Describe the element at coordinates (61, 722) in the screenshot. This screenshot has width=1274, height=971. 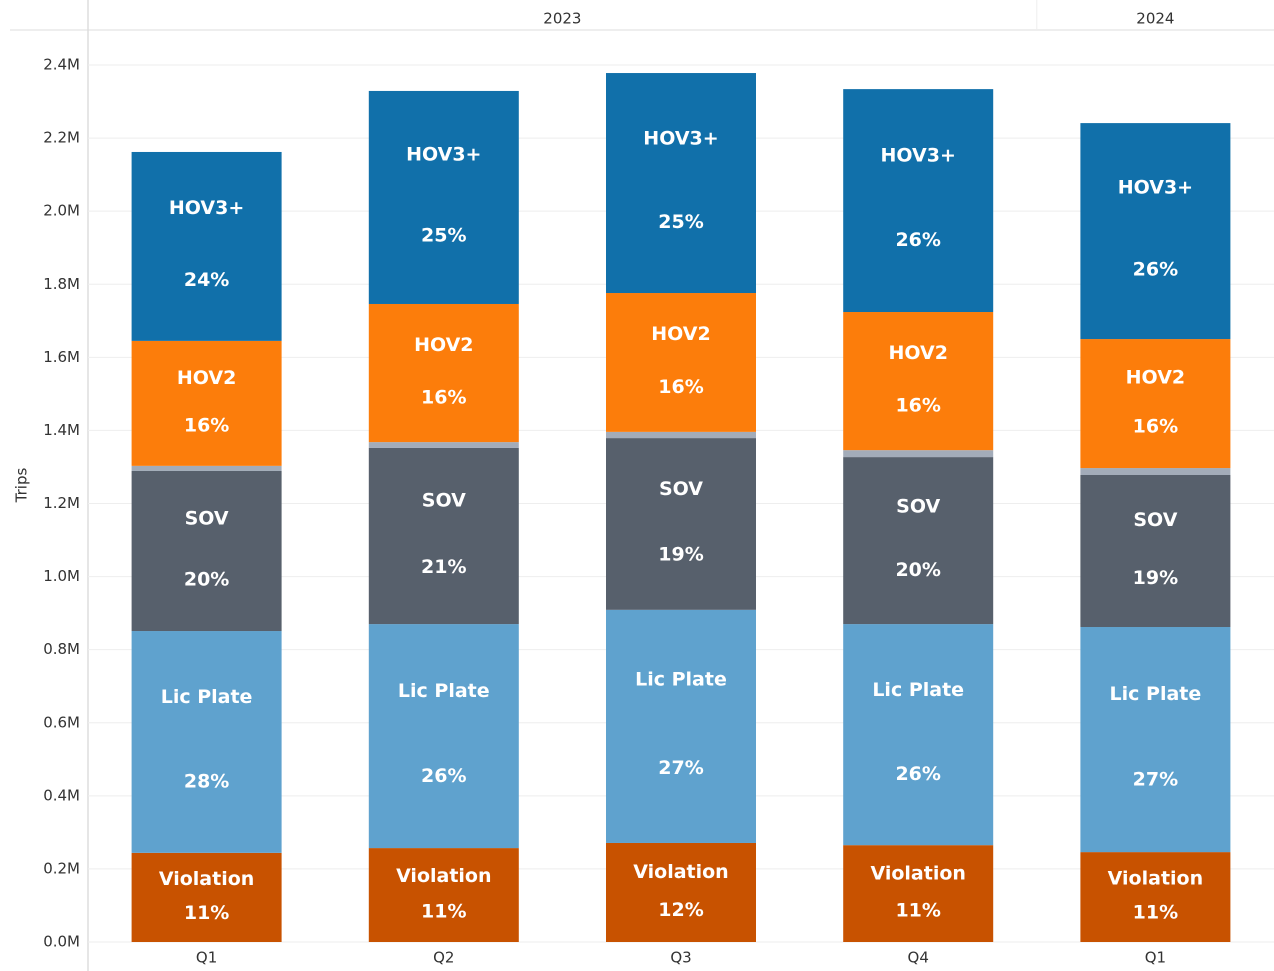
I see `y-tick-label: 0.6M` at that location.